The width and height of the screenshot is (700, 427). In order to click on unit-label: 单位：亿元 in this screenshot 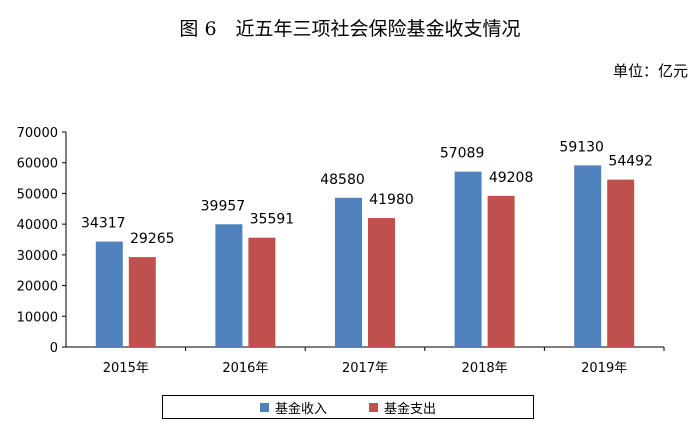, I will do `click(650, 71)`.